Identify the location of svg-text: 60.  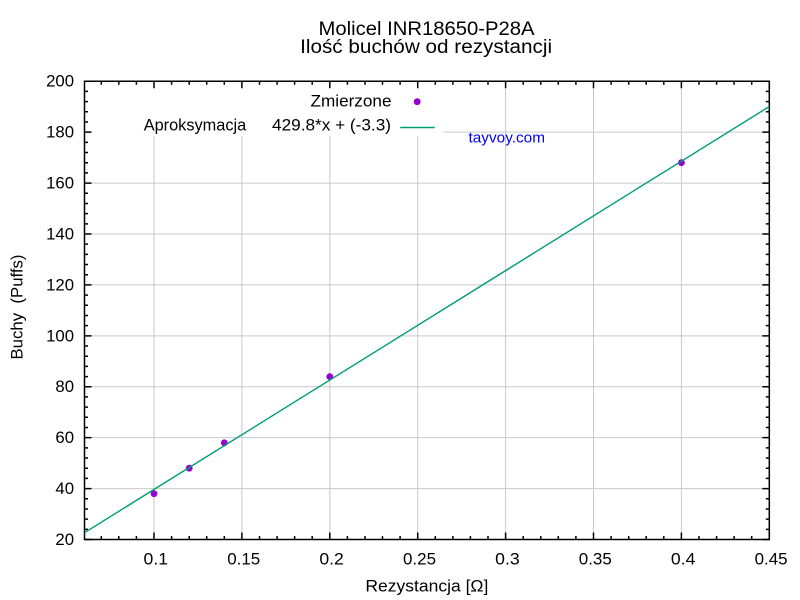
(64, 437).